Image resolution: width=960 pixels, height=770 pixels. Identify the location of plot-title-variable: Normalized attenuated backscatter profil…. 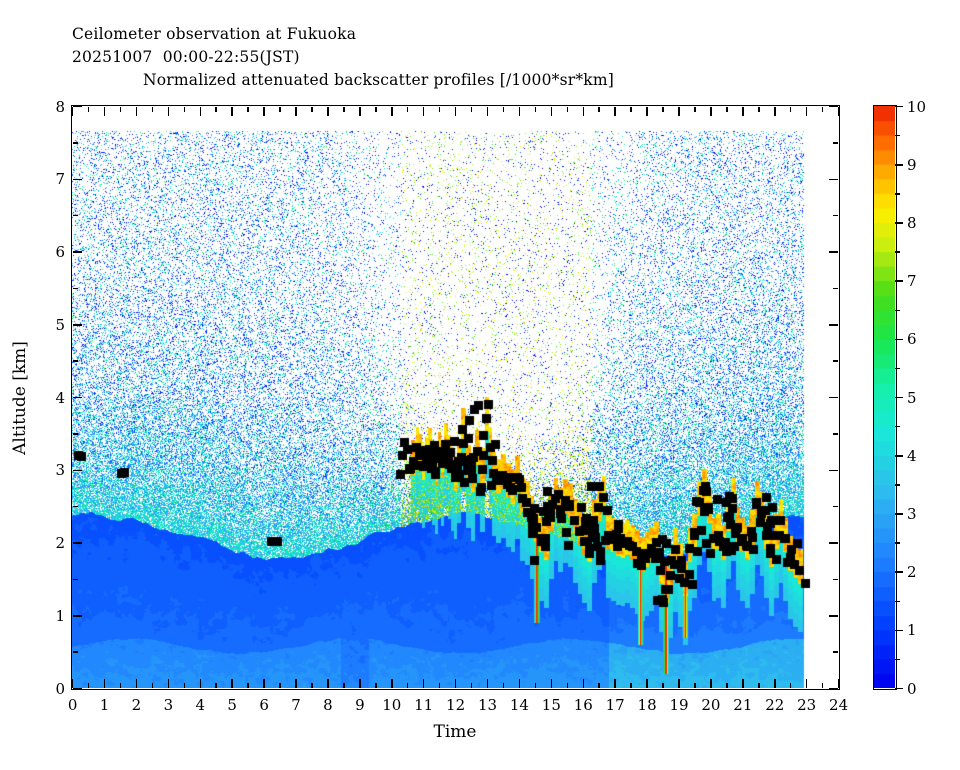
(379, 80).